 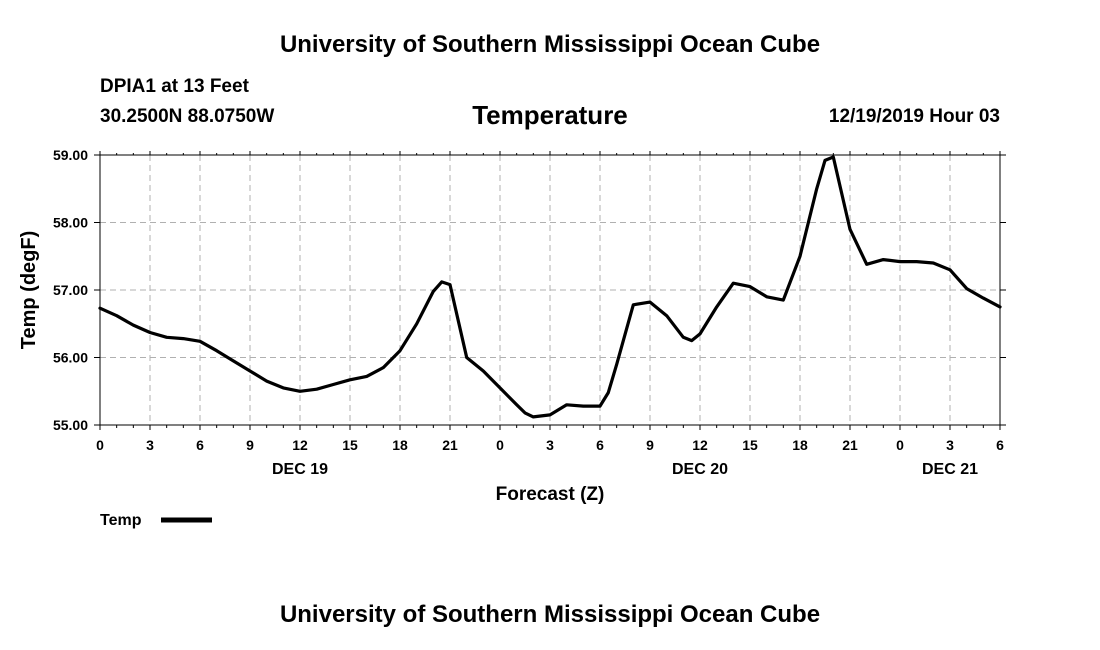 What do you see at coordinates (70, 290) in the screenshot?
I see `y-tick-label: 57.00` at bounding box center [70, 290].